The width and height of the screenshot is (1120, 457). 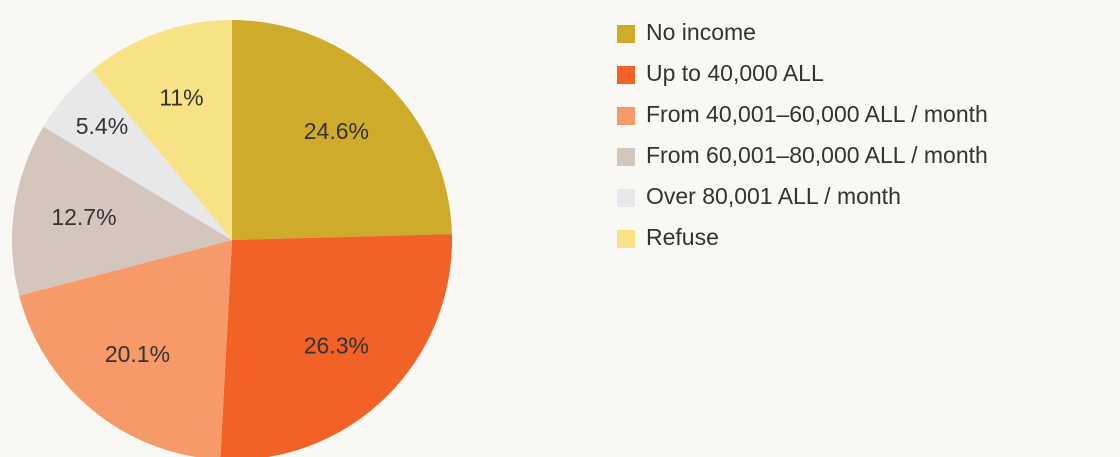 What do you see at coordinates (181, 97) in the screenshot?
I see `slice-label: 11%` at bounding box center [181, 97].